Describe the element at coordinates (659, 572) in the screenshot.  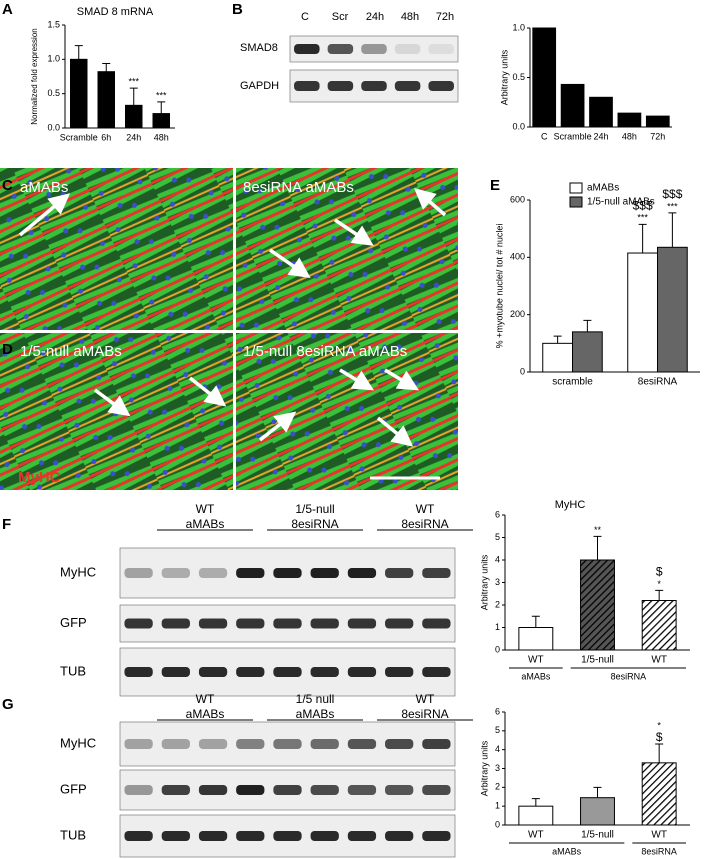
I see `annotation: $` at that location.